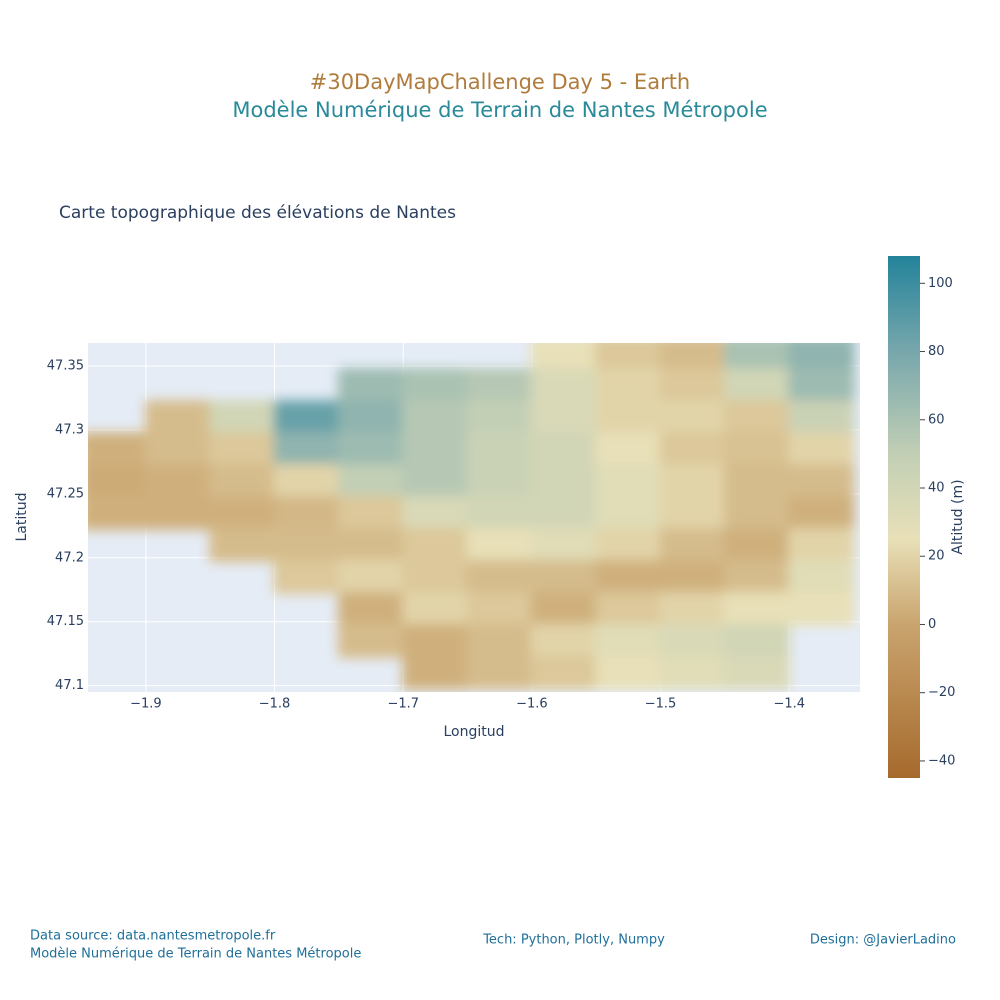 The height and width of the screenshot is (1000, 1000). Describe the element at coordinates (941, 760) in the screenshot. I see `colorbar-tick-label: −40` at that location.